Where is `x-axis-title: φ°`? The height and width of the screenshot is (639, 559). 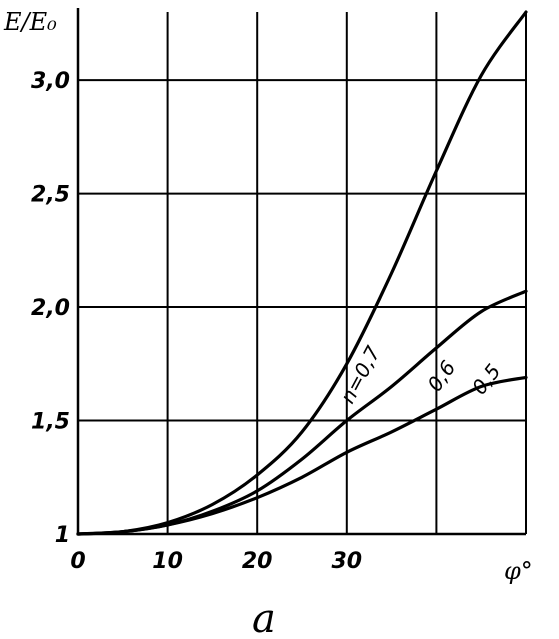 x-axis-title: φ° is located at coordinates (518, 571).